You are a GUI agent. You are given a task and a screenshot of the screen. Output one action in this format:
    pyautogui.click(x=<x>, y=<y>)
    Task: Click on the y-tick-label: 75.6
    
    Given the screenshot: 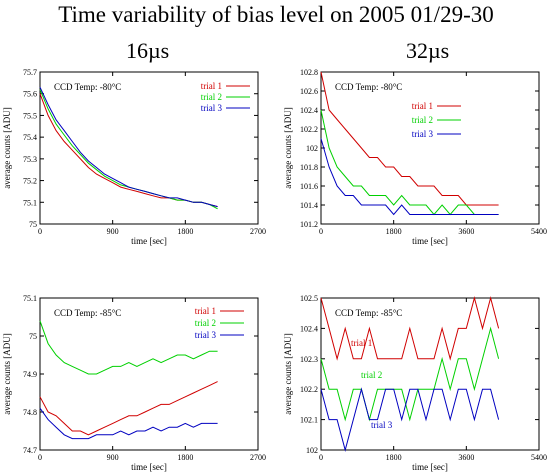 What is the action you would take?
    pyautogui.click(x=30, y=94)
    